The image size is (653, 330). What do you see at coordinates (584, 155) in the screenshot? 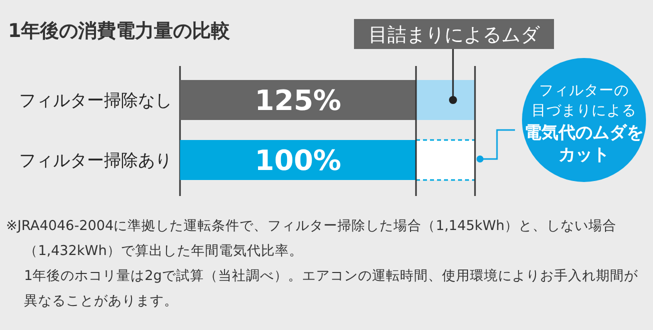
I see `text: カット` at bounding box center [584, 155].